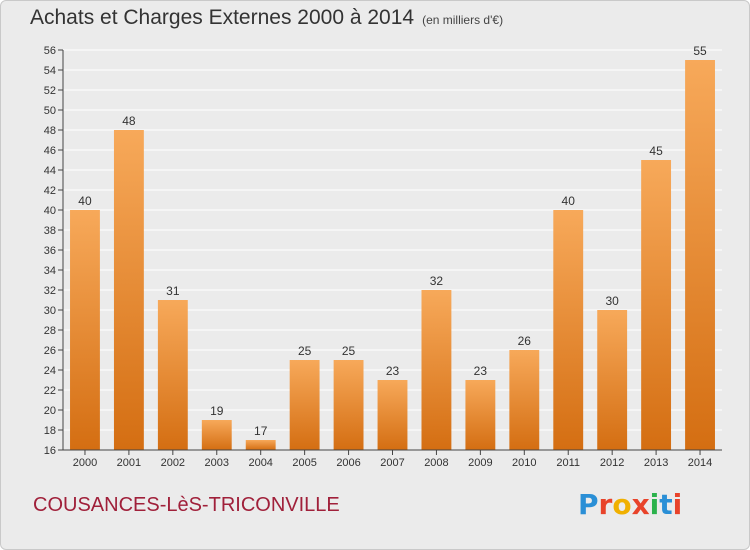  Describe the element at coordinates (173, 463) in the screenshot. I see `x-tick-label: 2002` at that location.